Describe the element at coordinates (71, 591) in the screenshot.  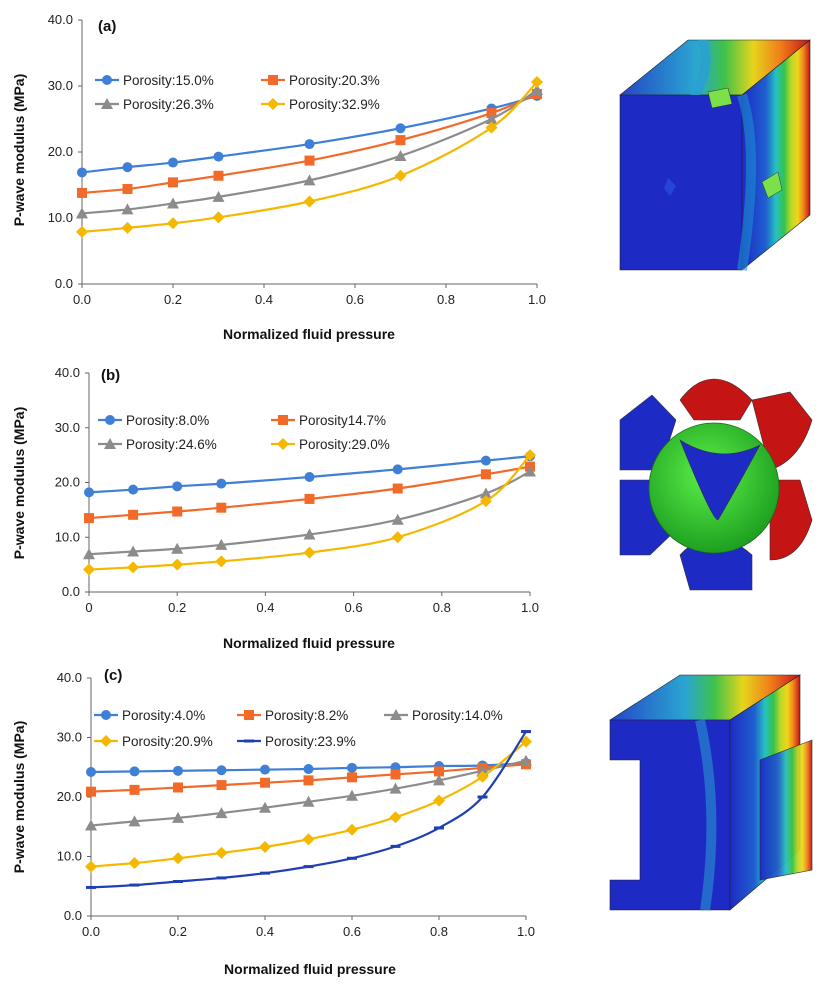
I see `y-tick-label: 0.0` at that location.